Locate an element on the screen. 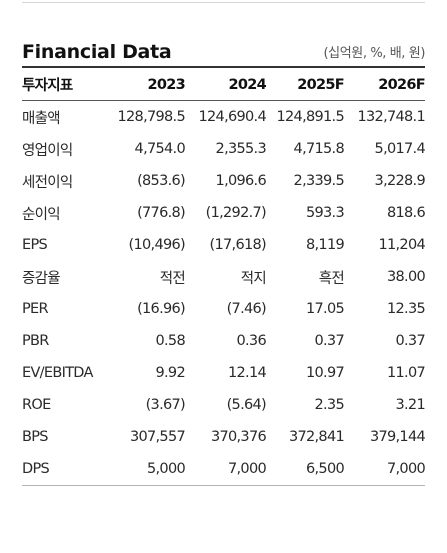  row-label: 매출액 is located at coordinates (41, 118).